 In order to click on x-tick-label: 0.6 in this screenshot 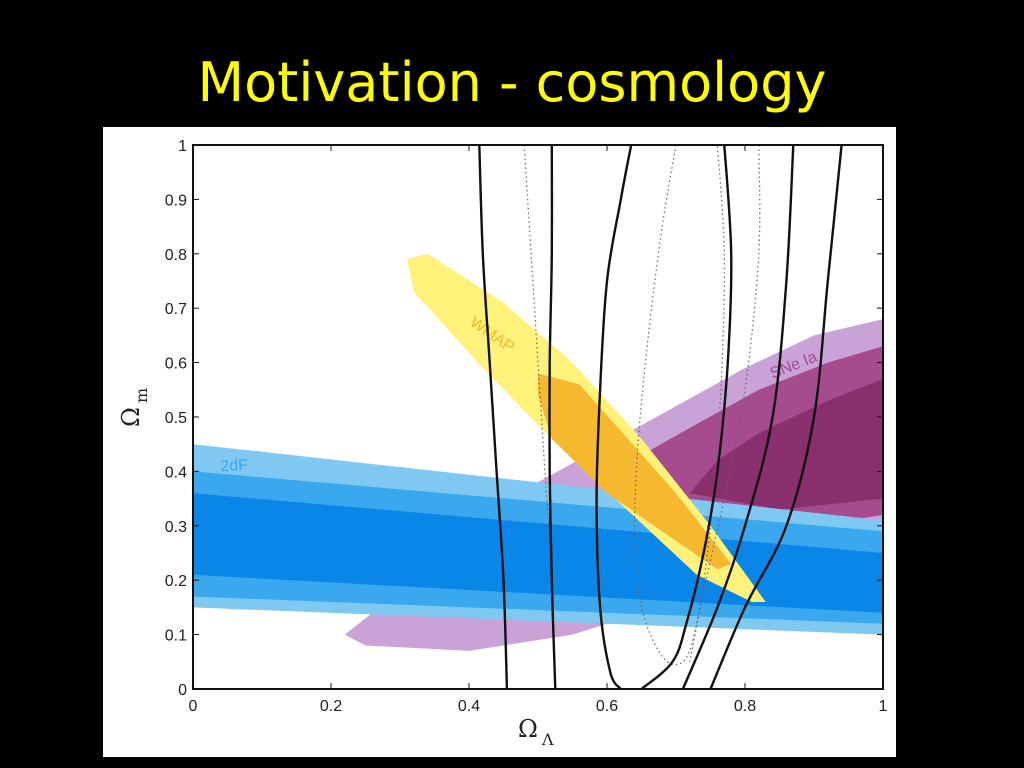, I will do `click(607, 706)`.